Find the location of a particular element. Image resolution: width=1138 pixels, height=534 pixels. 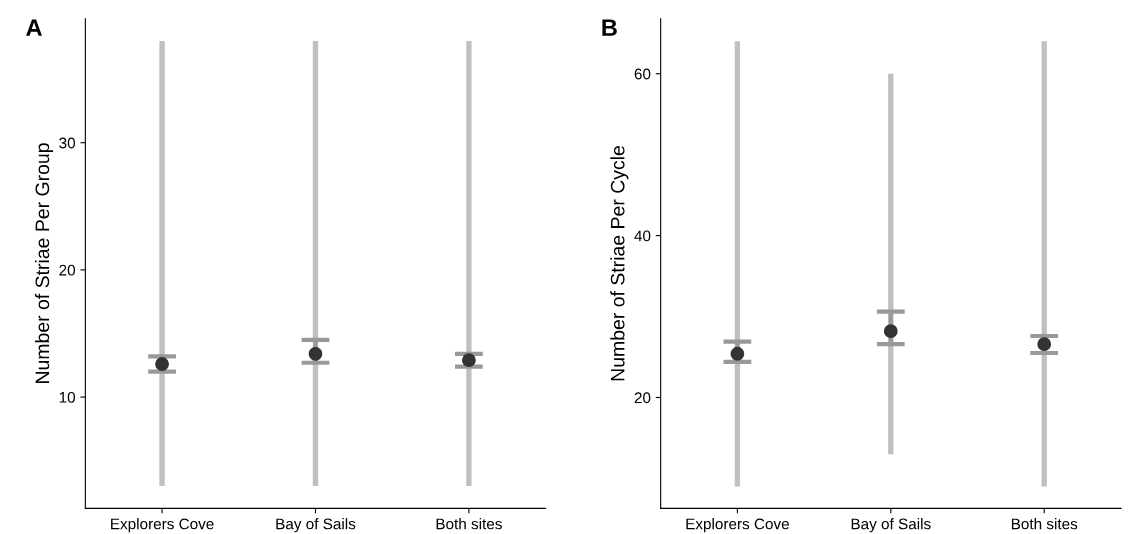

y-tick-label: 40 is located at coordinates (642, 236).